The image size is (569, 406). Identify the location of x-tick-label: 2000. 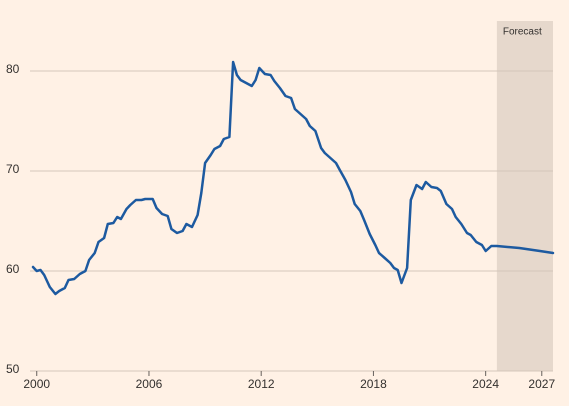
(36, 384).